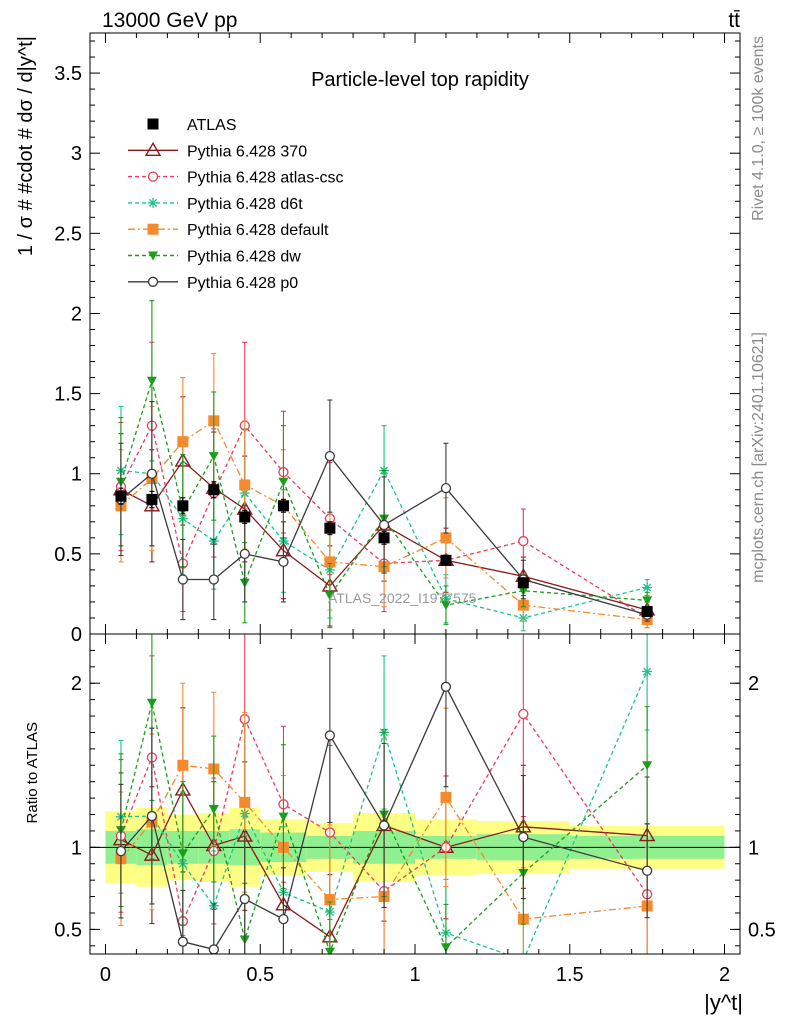 Image resolution: width=786 pixels, height=1024 pixels. What do you see at coordinates (68, 555) in the screenshot?
I see `y-tick-label: 0.5` at bounding box center [68, 555].